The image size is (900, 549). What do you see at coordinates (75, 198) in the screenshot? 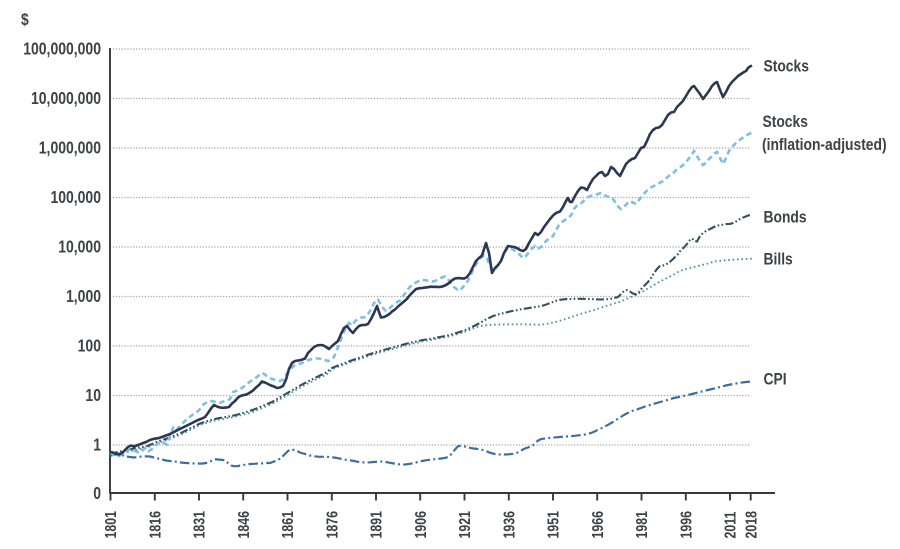
I see `svg-text: 100,000` at bounding box center [75, 198].